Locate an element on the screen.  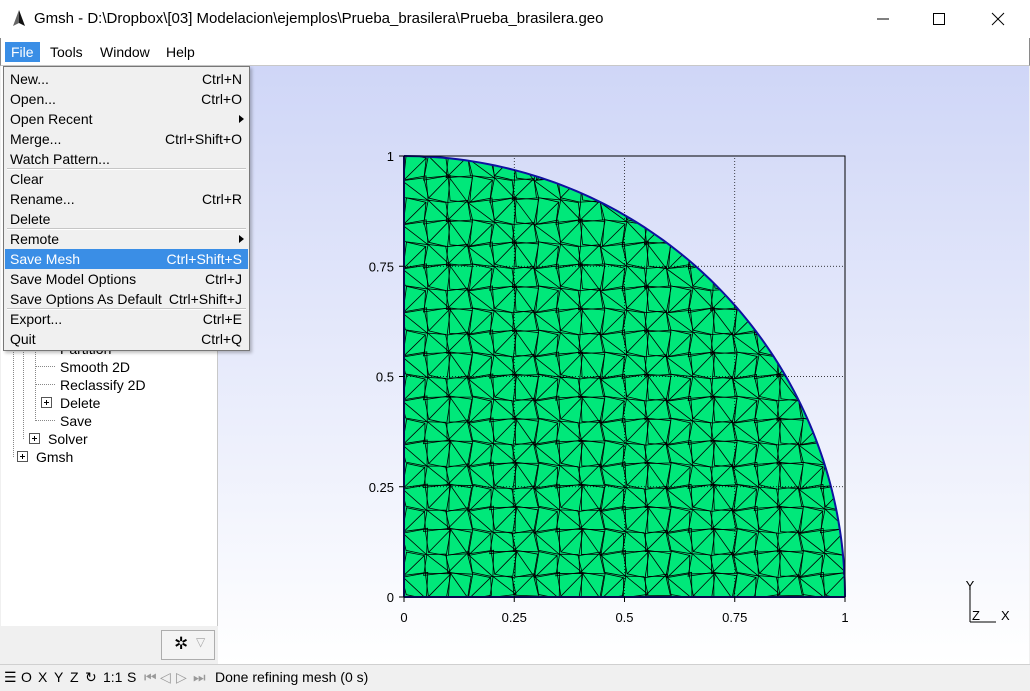
menu-help: Help is located at coordinates (180, 52).